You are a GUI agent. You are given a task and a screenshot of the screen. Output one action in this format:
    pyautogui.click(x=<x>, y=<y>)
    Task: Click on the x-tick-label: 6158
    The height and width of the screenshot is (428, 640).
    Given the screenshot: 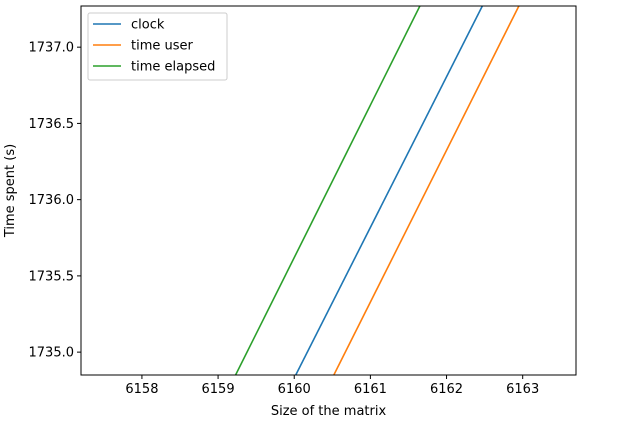 What is the action you would take?
    pyautogui.click(x=141, y=389)
    